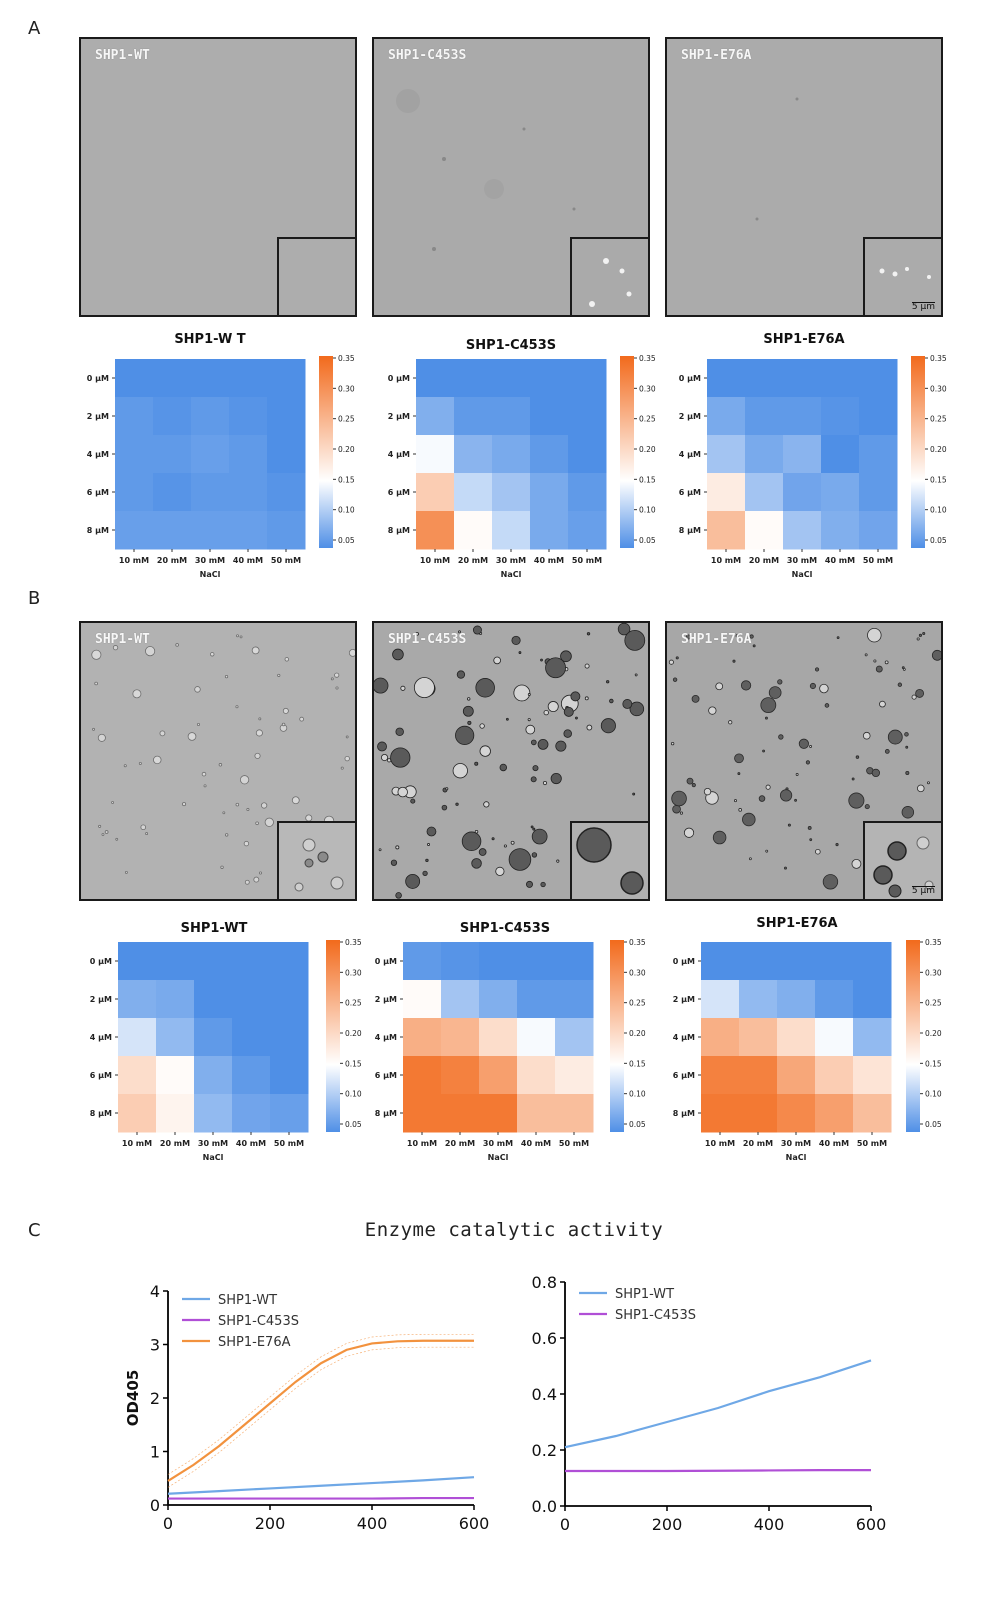 This screenshot has width=1000, height=1602. What do you see at coordinates (346, 358) in the screenshot?
I see `colorbar-tick-label: 0.35` at bounding box center [346, 358].